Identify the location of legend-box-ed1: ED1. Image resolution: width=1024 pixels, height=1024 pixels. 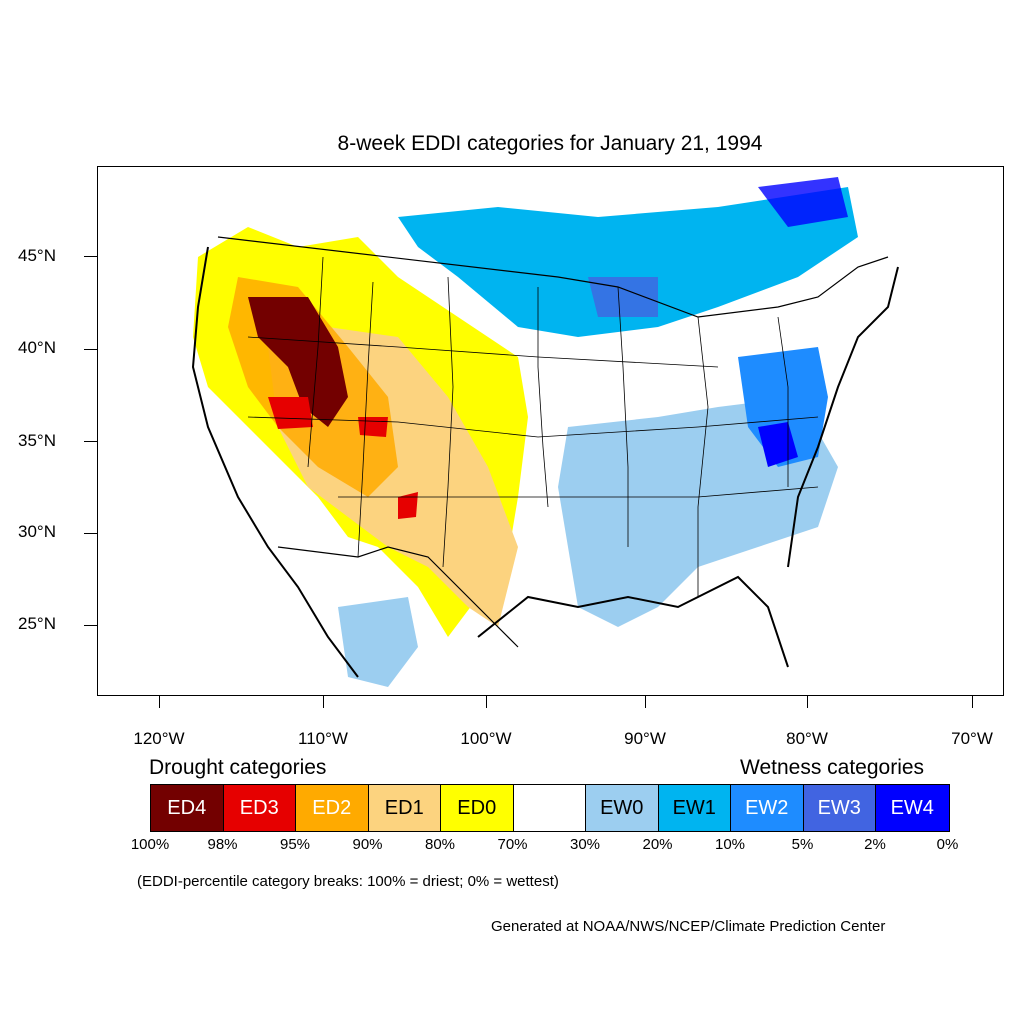
(404, 808).